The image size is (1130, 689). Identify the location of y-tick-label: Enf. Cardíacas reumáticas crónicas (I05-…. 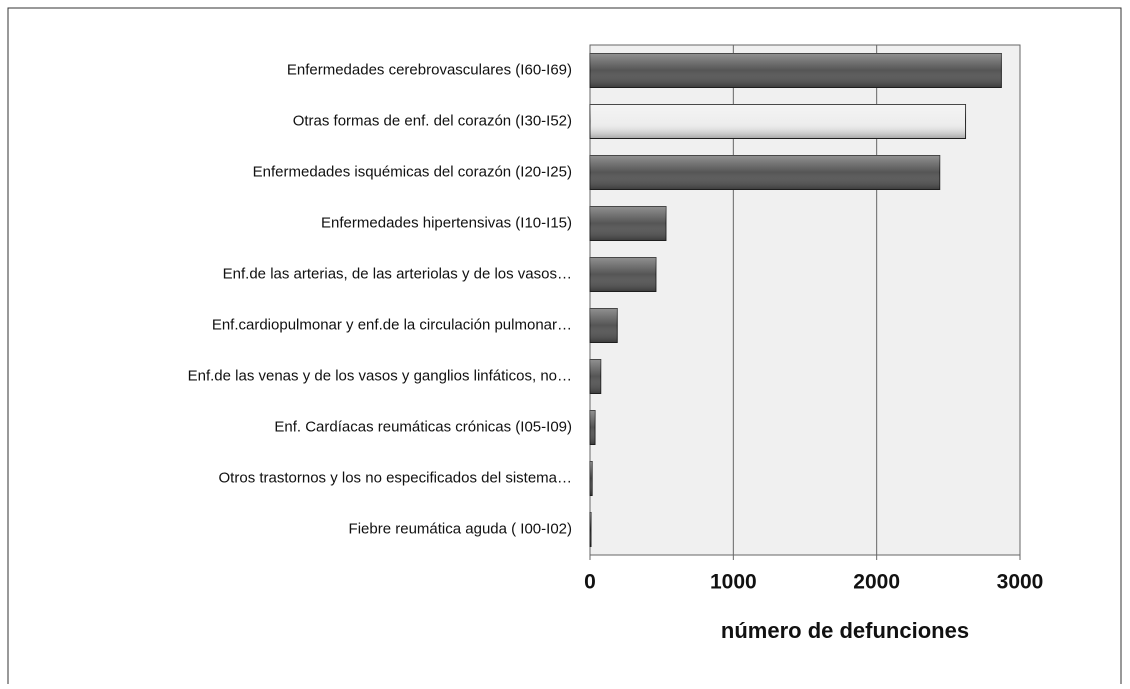
(423, 426).